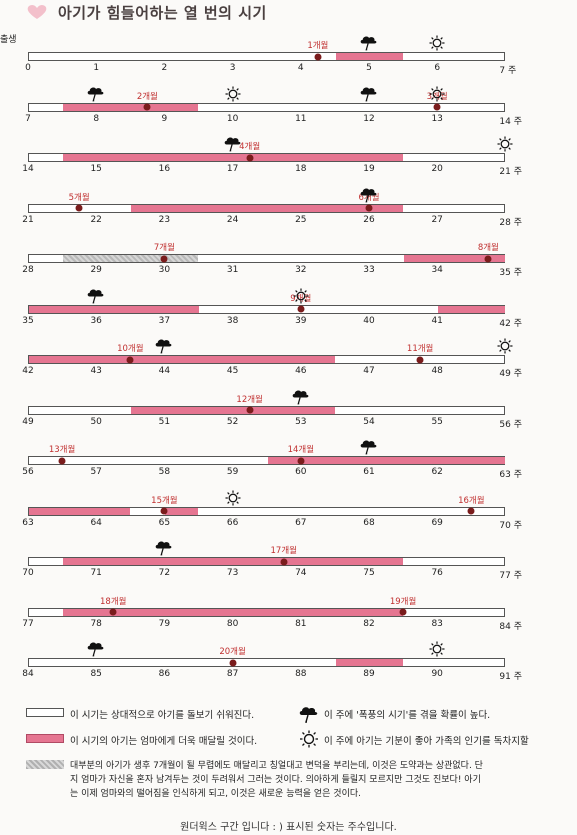 This screenshot has width=577, height=835. What do you see at coordinates (301, 421) in the screenshot?
I see `week-label: 53` at bounding box center [301, 421].